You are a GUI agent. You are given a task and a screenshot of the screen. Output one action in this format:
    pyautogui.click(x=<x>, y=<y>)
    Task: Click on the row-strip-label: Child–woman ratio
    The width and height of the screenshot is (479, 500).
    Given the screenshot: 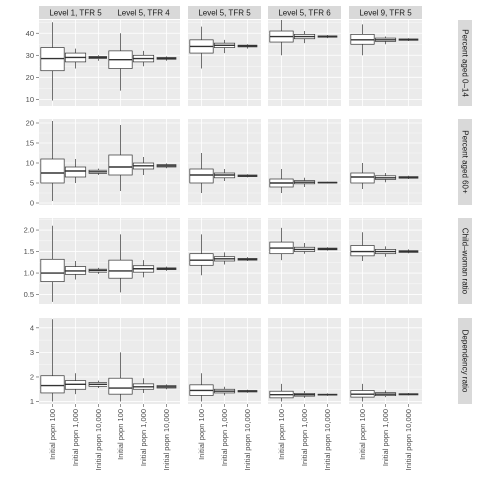 What is the action you would take?
    pyautogui.click(x=465, y=261)
    